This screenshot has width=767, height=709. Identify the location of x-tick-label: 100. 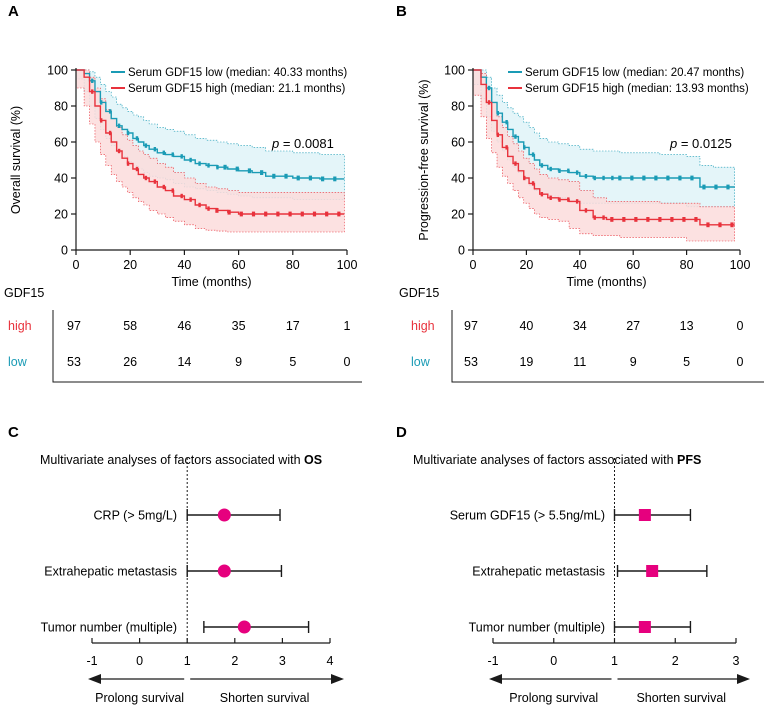
(347, 265).